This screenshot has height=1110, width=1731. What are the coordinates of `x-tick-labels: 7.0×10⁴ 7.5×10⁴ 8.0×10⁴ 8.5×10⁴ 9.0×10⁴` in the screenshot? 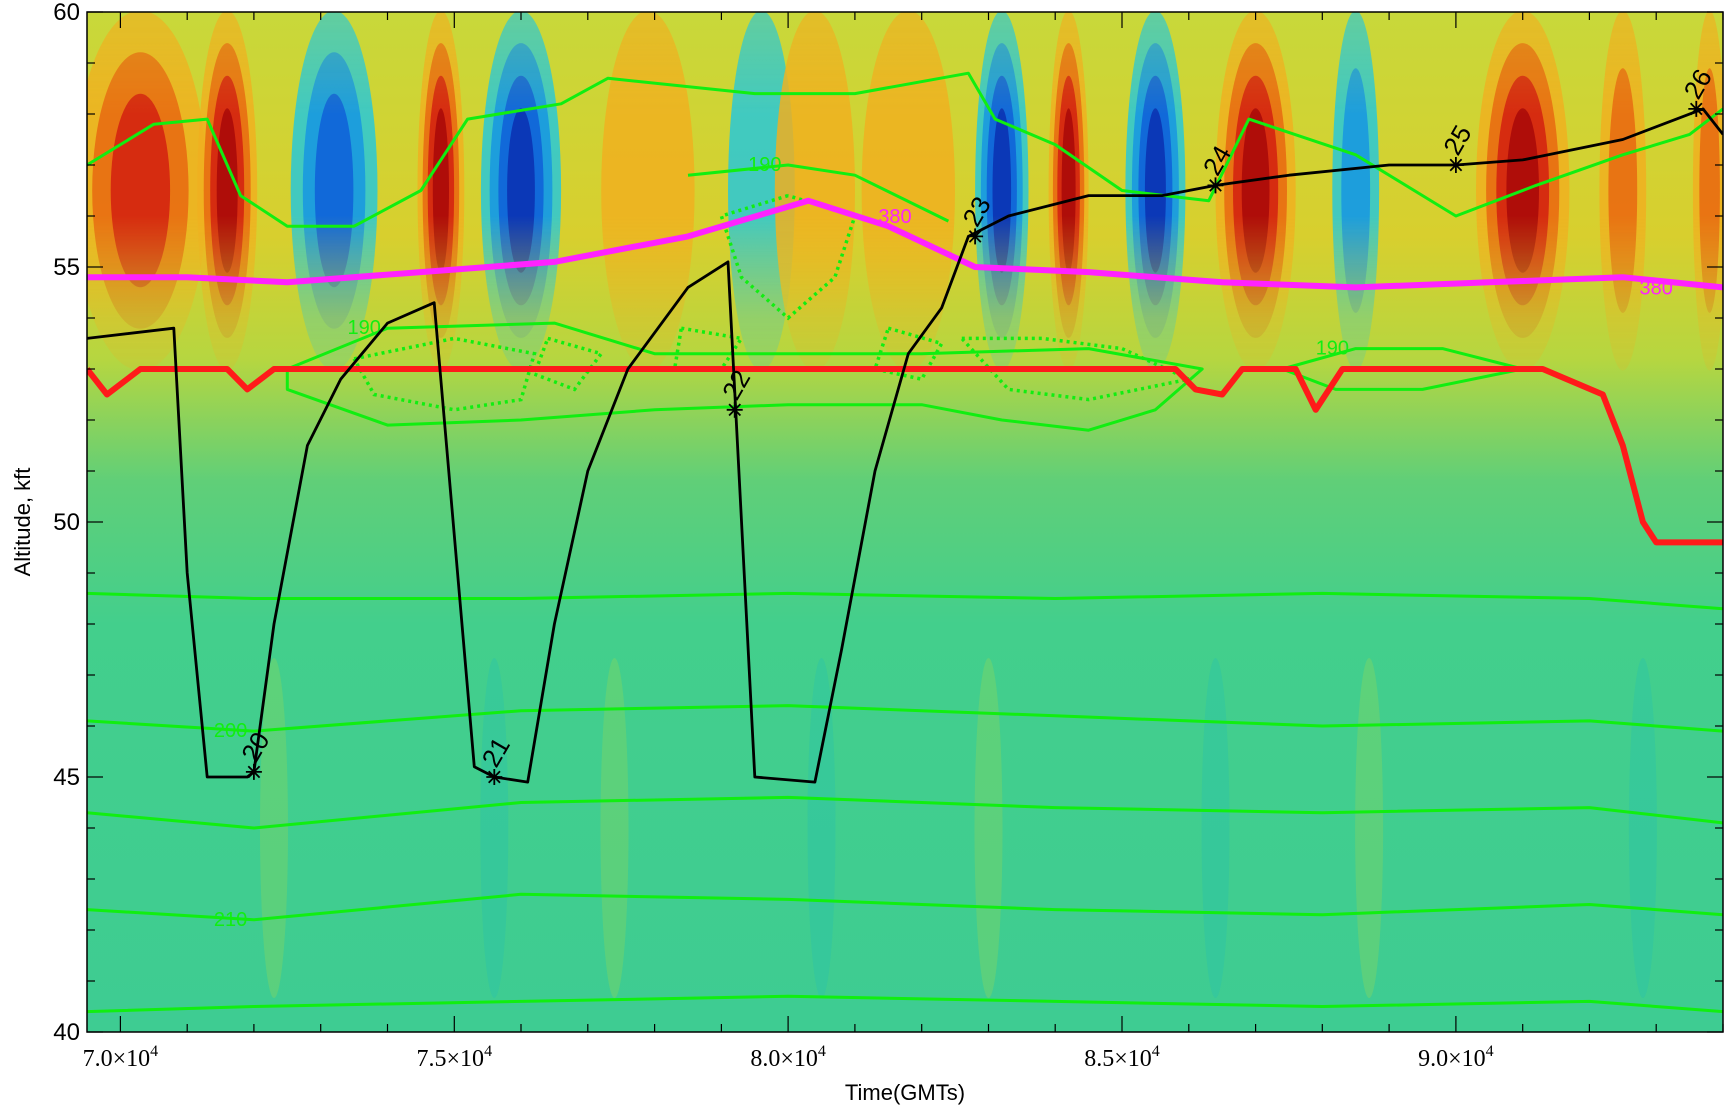 It's located at (788, 1057).